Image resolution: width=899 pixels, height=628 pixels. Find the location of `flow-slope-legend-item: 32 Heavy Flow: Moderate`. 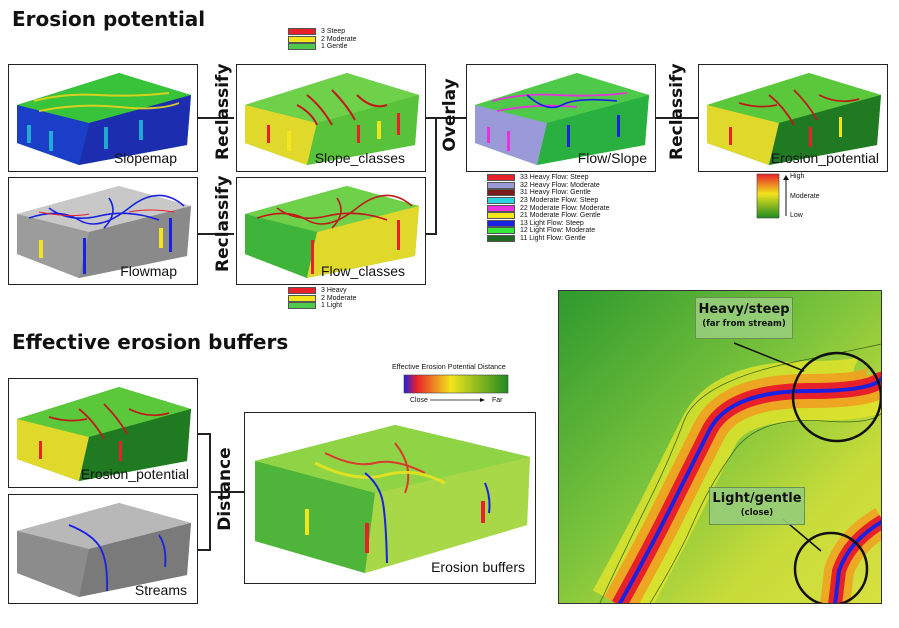

flow-slope-legend-item: 32 Heavy Flow: Moderate is located at coordinates (548, 185).